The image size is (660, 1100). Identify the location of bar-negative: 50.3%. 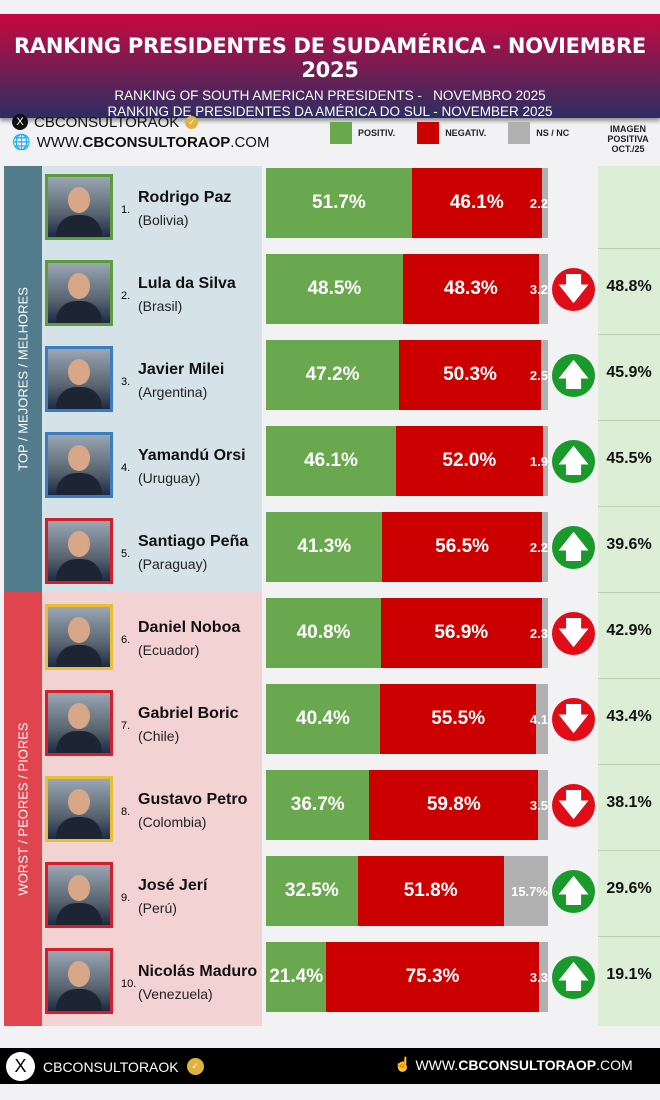
(470, 375).